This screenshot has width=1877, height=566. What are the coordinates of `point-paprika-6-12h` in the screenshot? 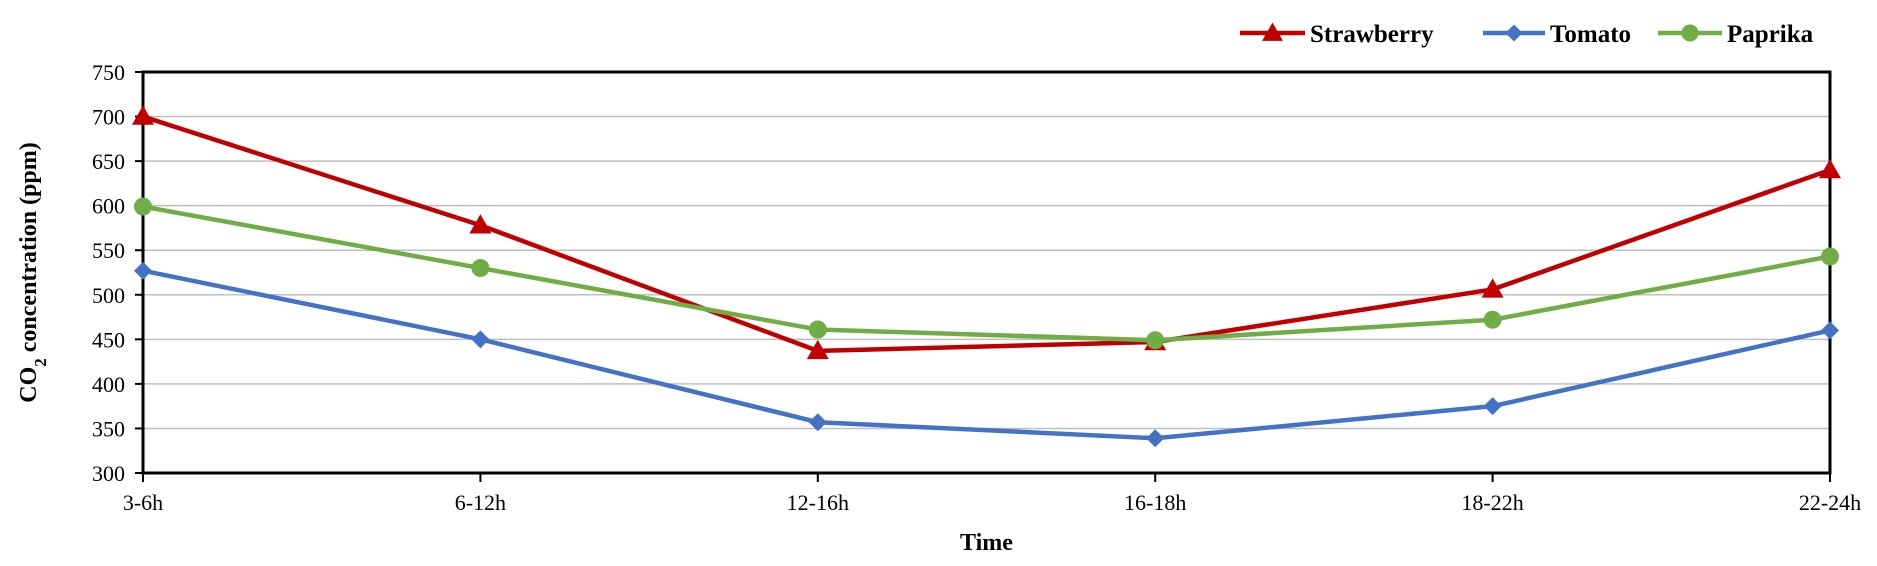 It's located at (480, 268).